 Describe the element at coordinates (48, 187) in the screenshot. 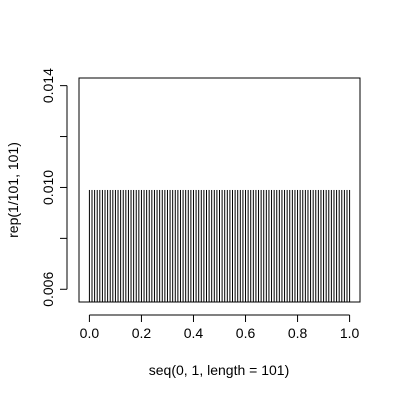

I see `y-tick-label: 0.010` at that location.